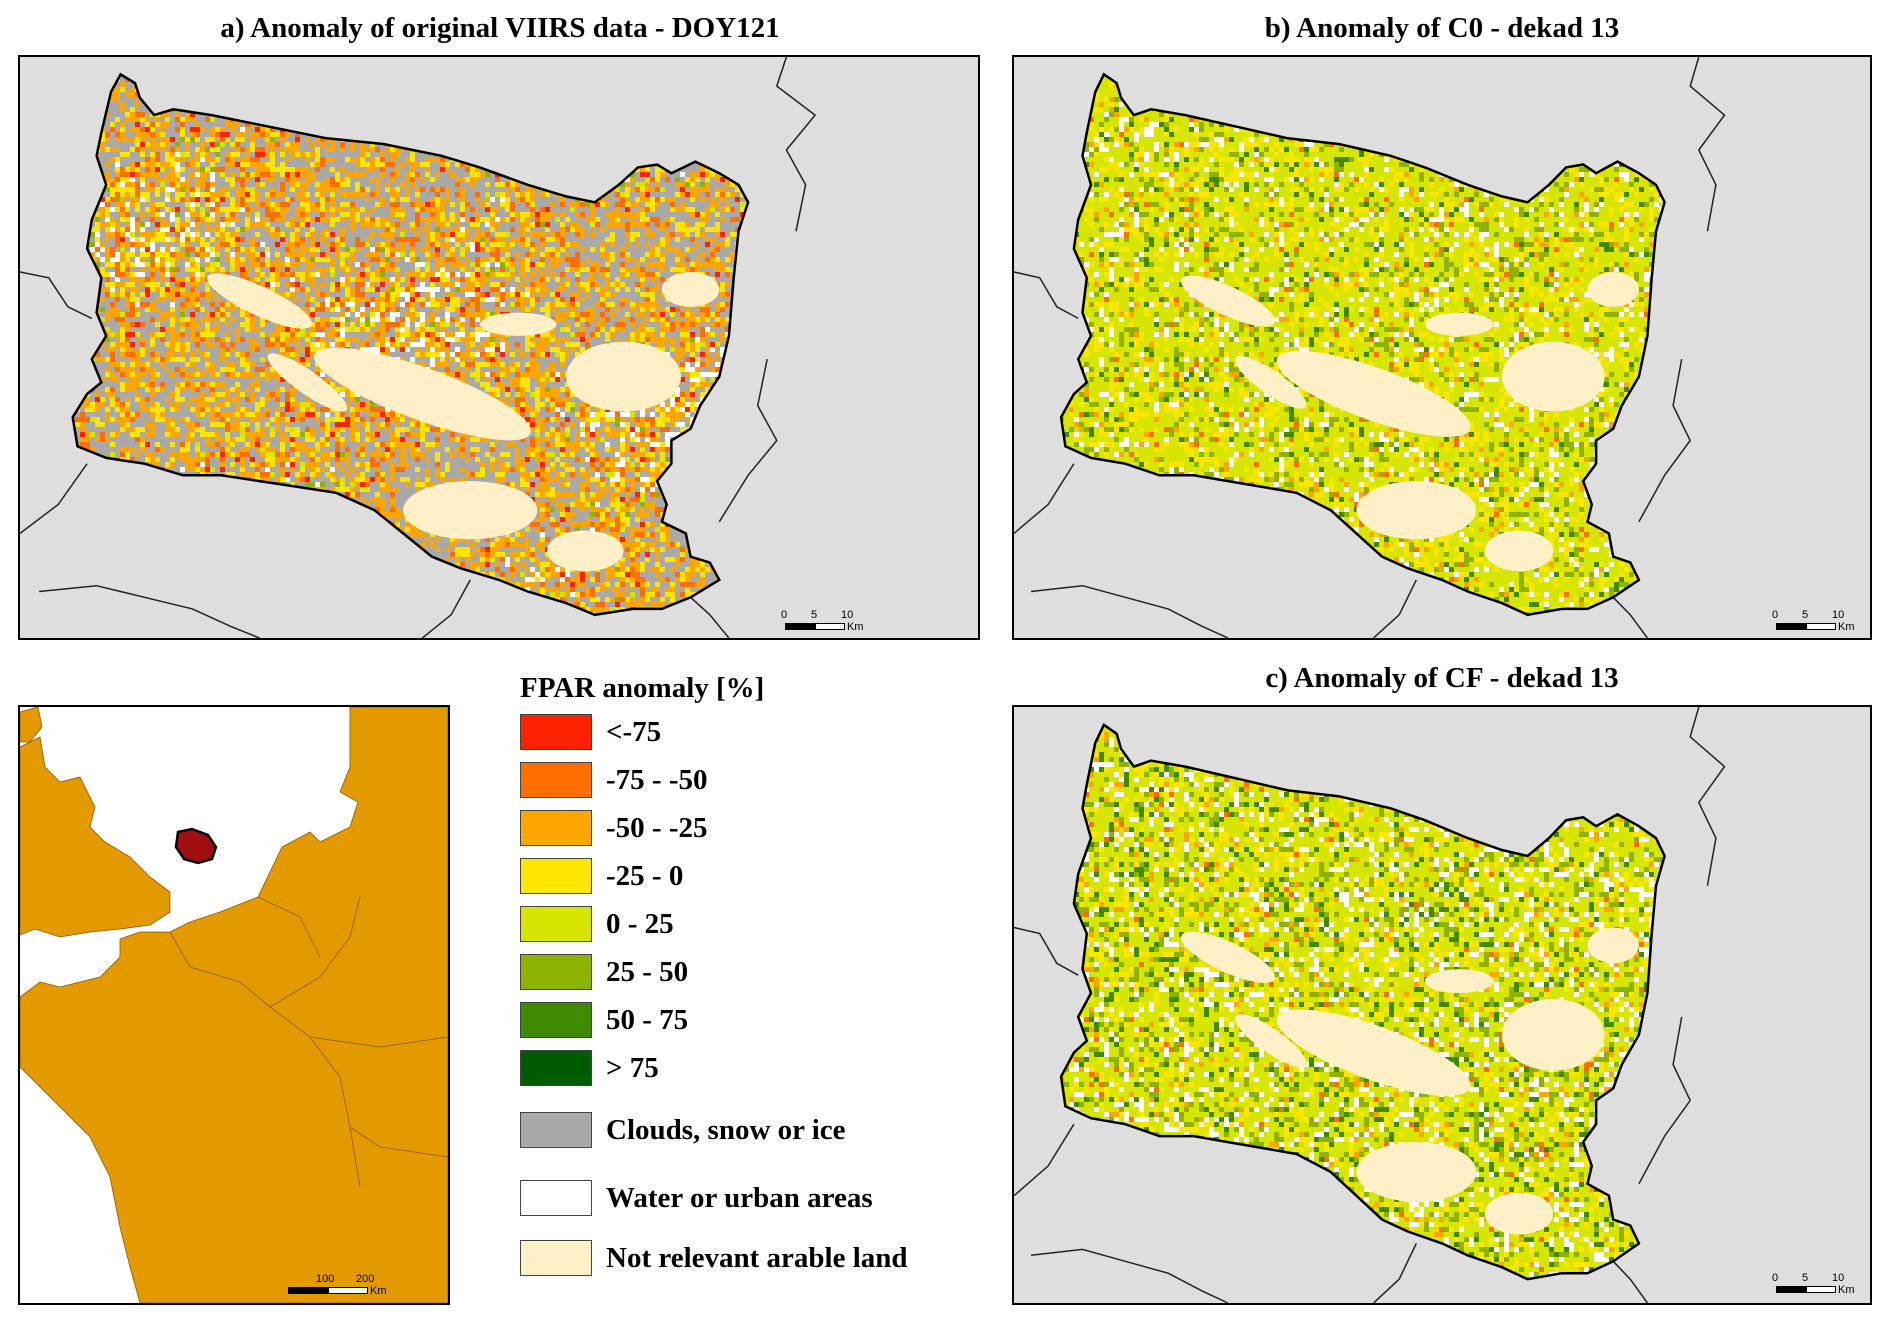 The image size is (1892, 1326). Describe the element at coordinates (353, 1285) in the screenshot. I see `locator-scalebar: 100 200 Km` at that location.